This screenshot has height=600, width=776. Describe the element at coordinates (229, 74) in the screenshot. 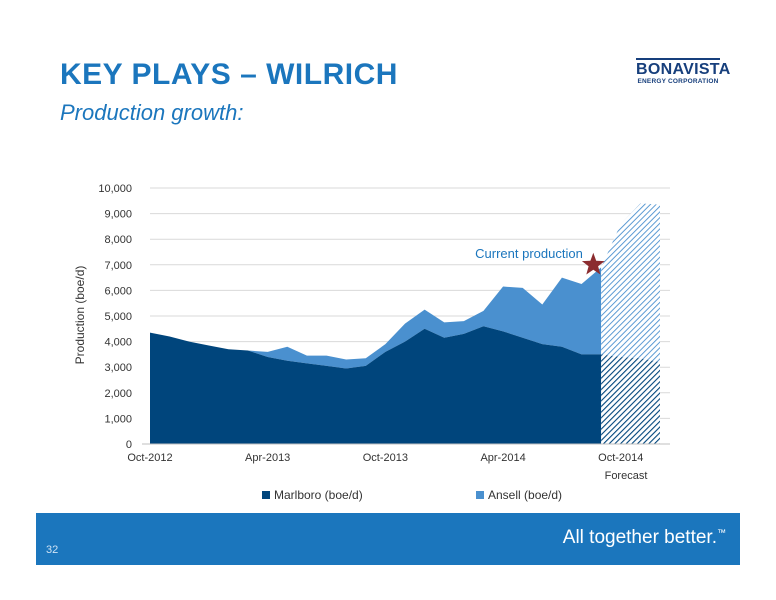

I see `page-title: KEY PLAYS – WILRICH` at that location.